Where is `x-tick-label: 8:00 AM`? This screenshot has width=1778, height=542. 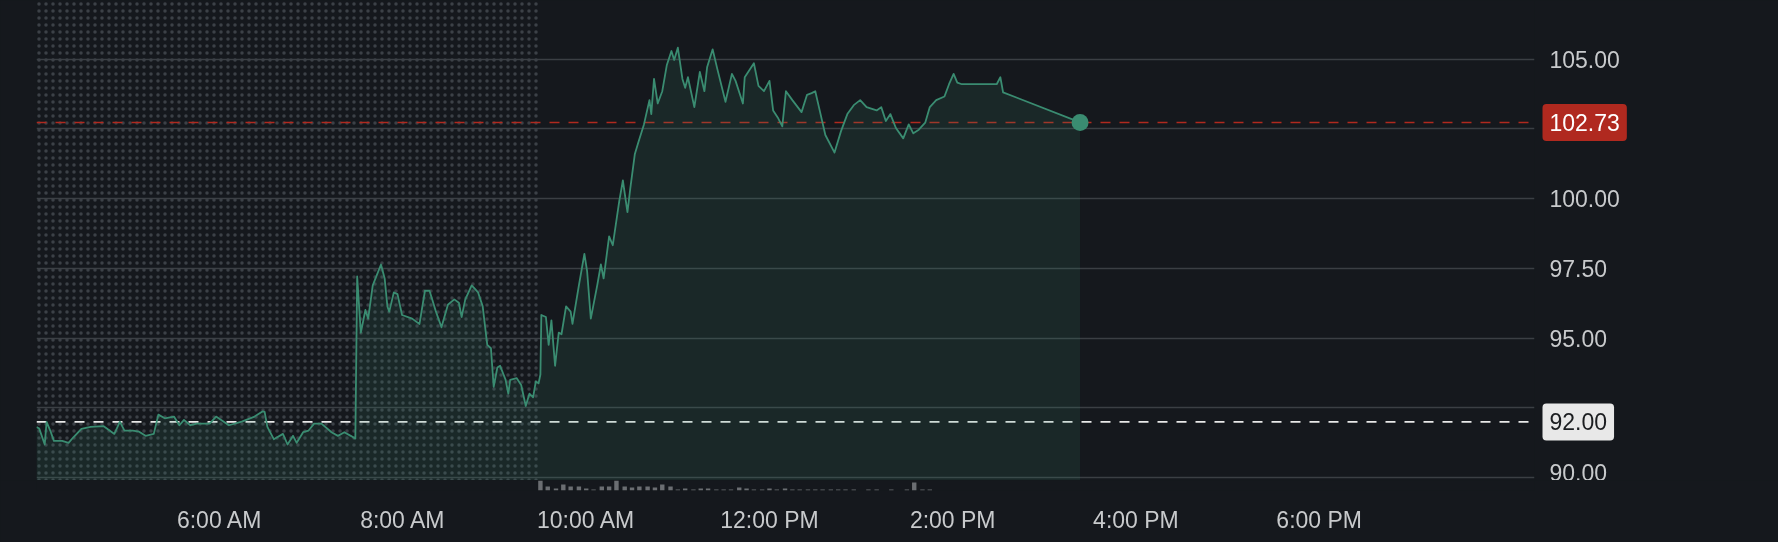
x-tick-label: 8:00 AM is located at coordinates (402, 519).